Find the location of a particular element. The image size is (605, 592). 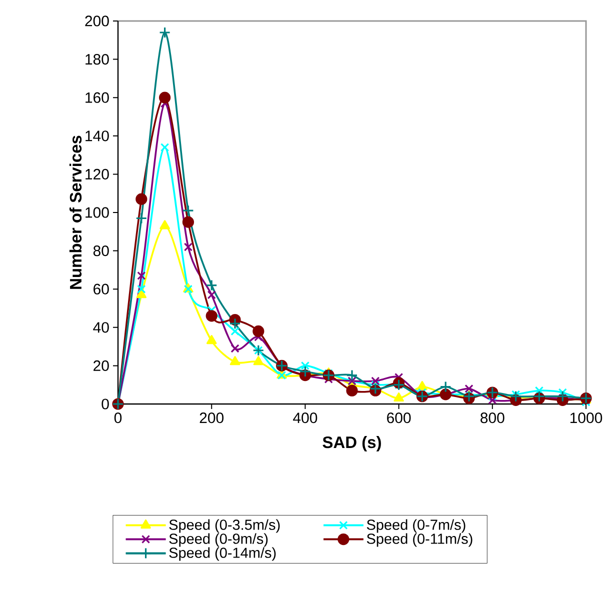

x-tick-label: 0 is located at coordinates (118, 418).